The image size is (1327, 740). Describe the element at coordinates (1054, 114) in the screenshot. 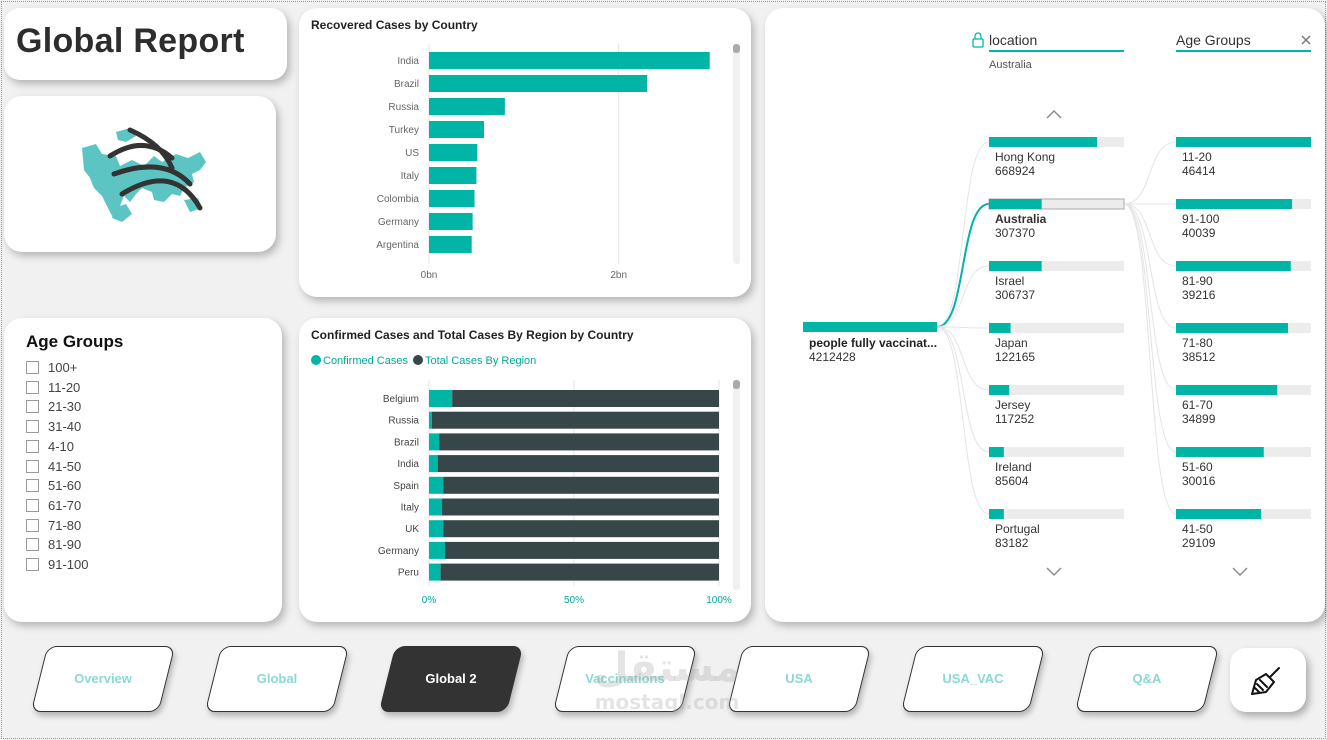

I see `scroll-up-icon` at that location.